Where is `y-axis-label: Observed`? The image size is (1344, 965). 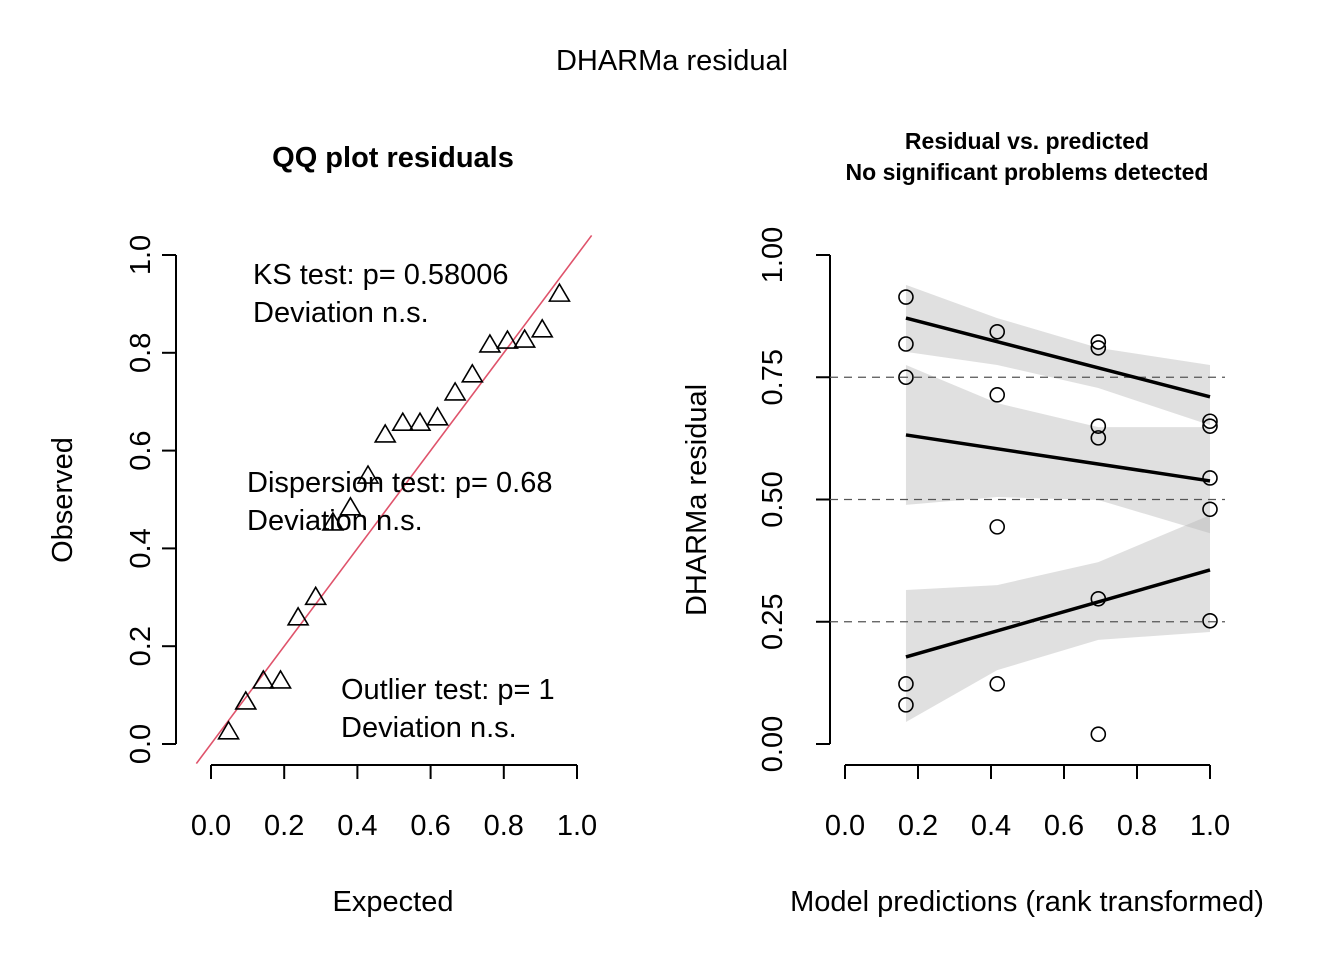
y-axis-label: Observed is located at coordinates (63, 500).